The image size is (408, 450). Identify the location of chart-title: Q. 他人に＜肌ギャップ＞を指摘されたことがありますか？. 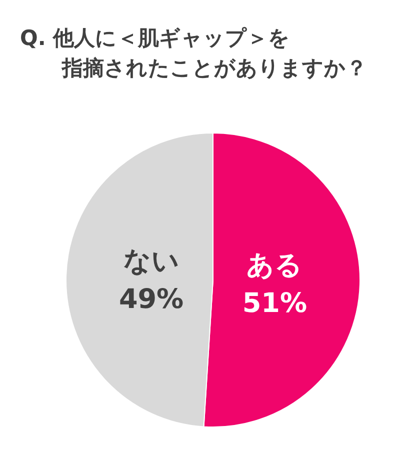
(193, 53).